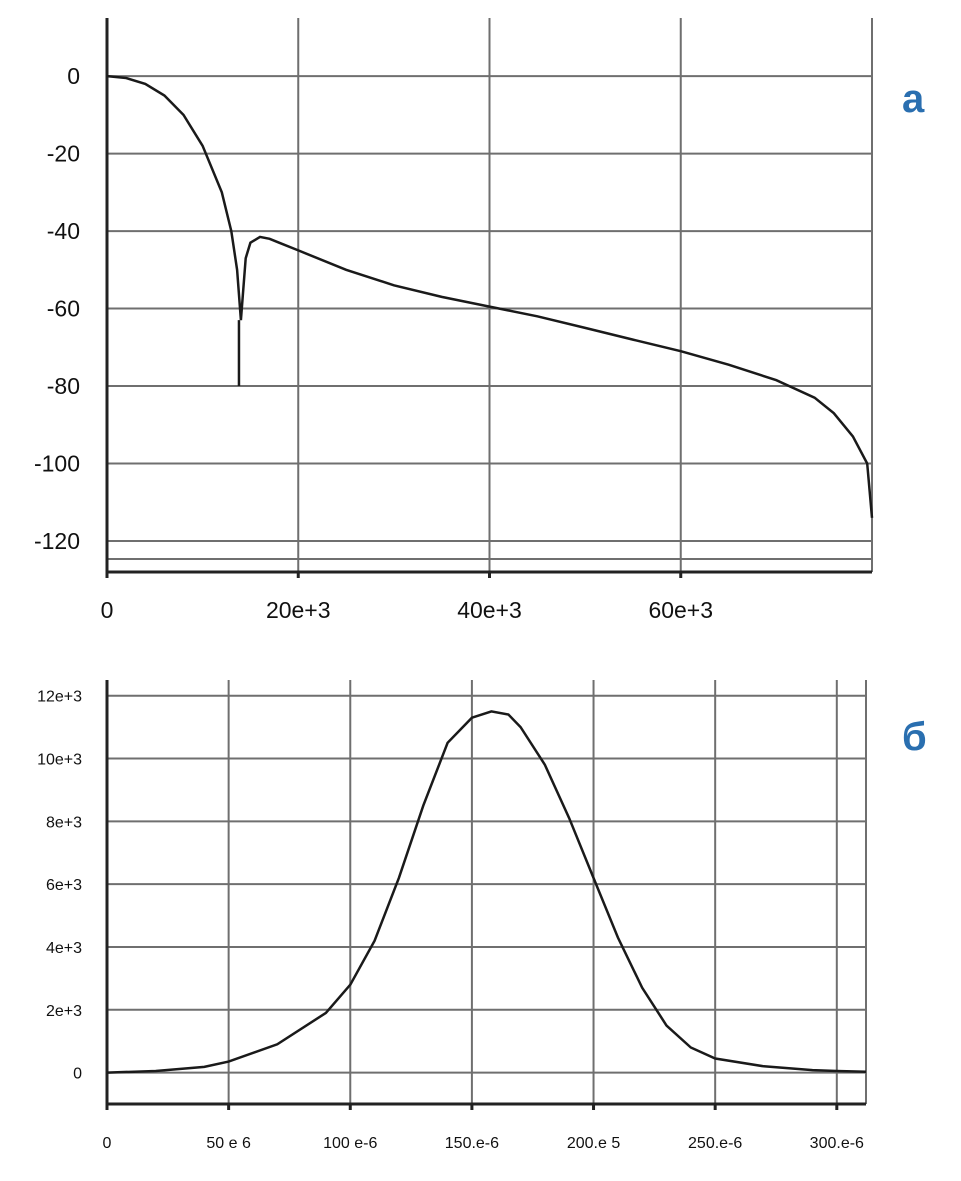  I want to click on x-tick-label: 200.e 5, so click(593, 1143).